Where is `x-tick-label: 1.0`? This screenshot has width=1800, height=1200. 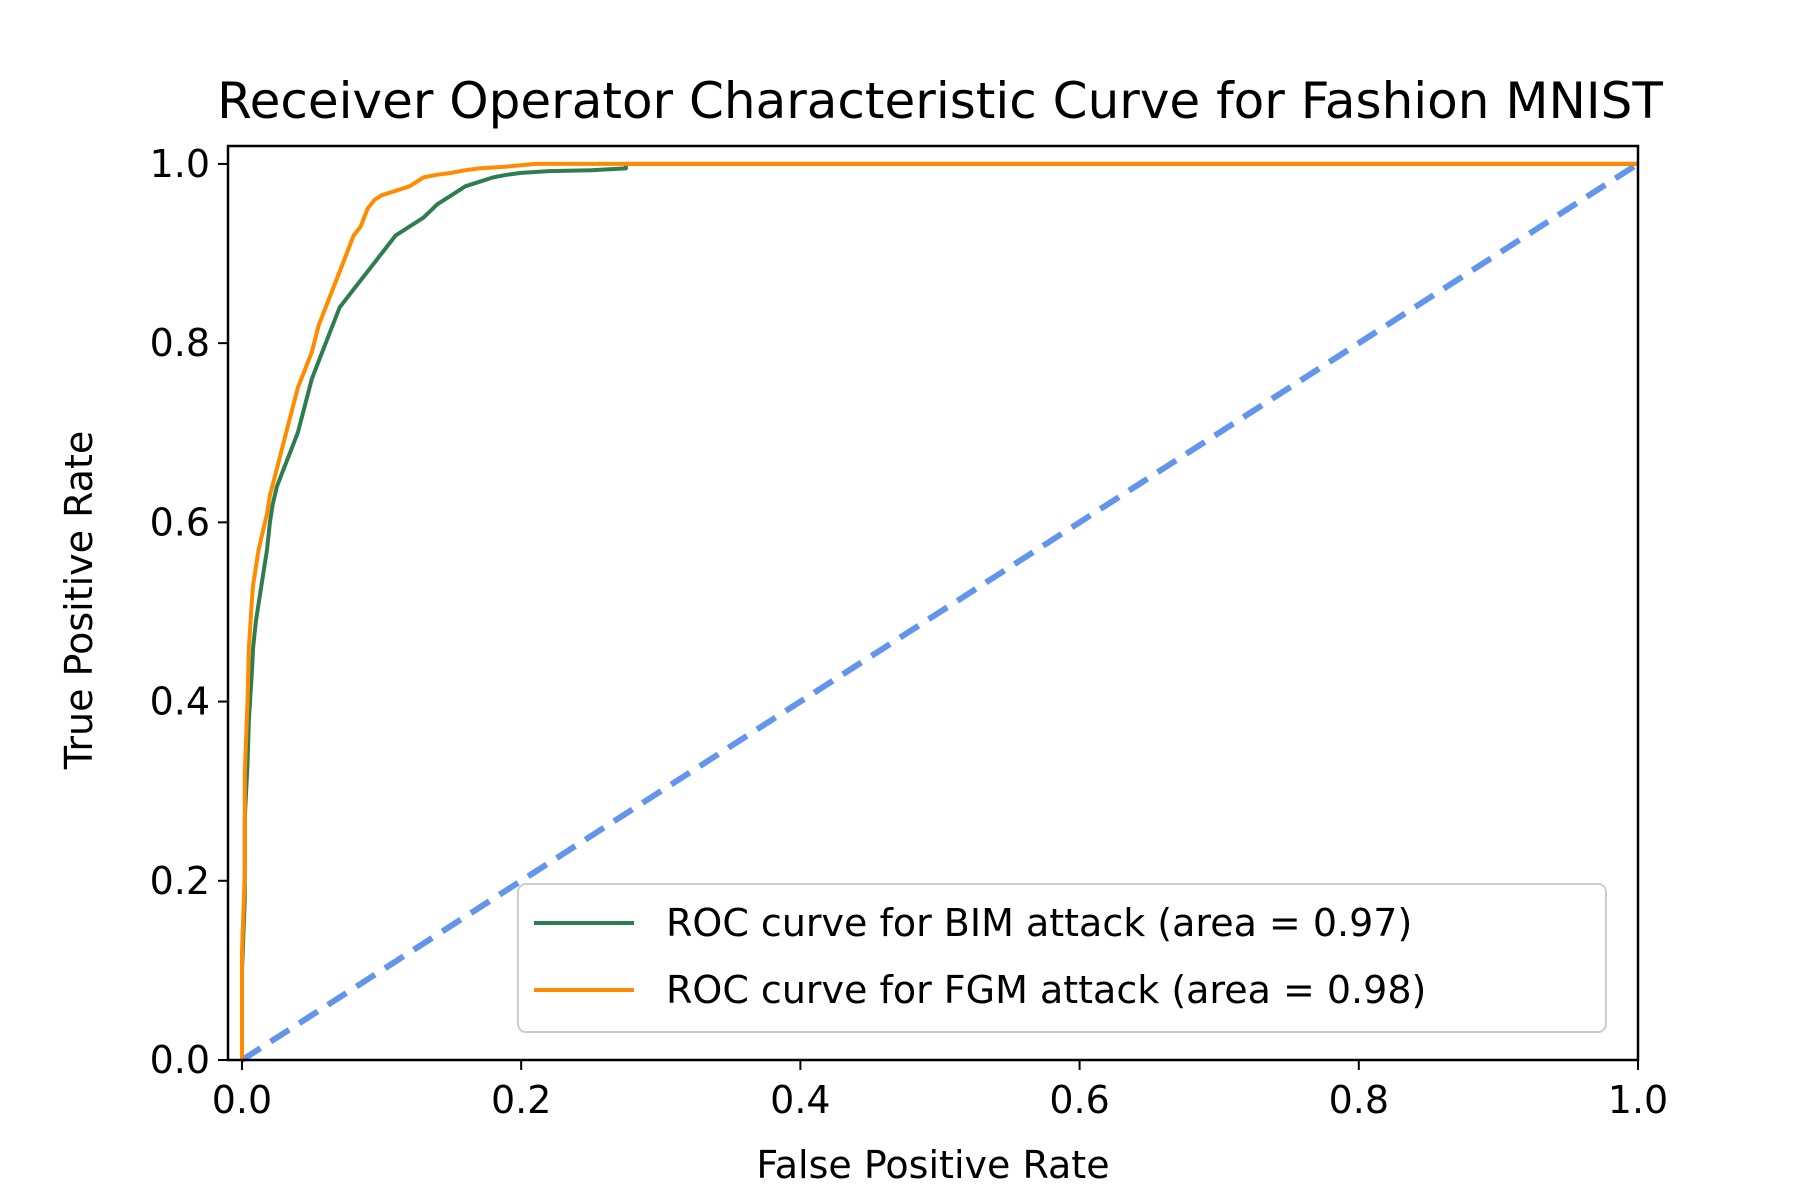 x-tick-label: 1.0 is located at coordinates (1638, 1100).